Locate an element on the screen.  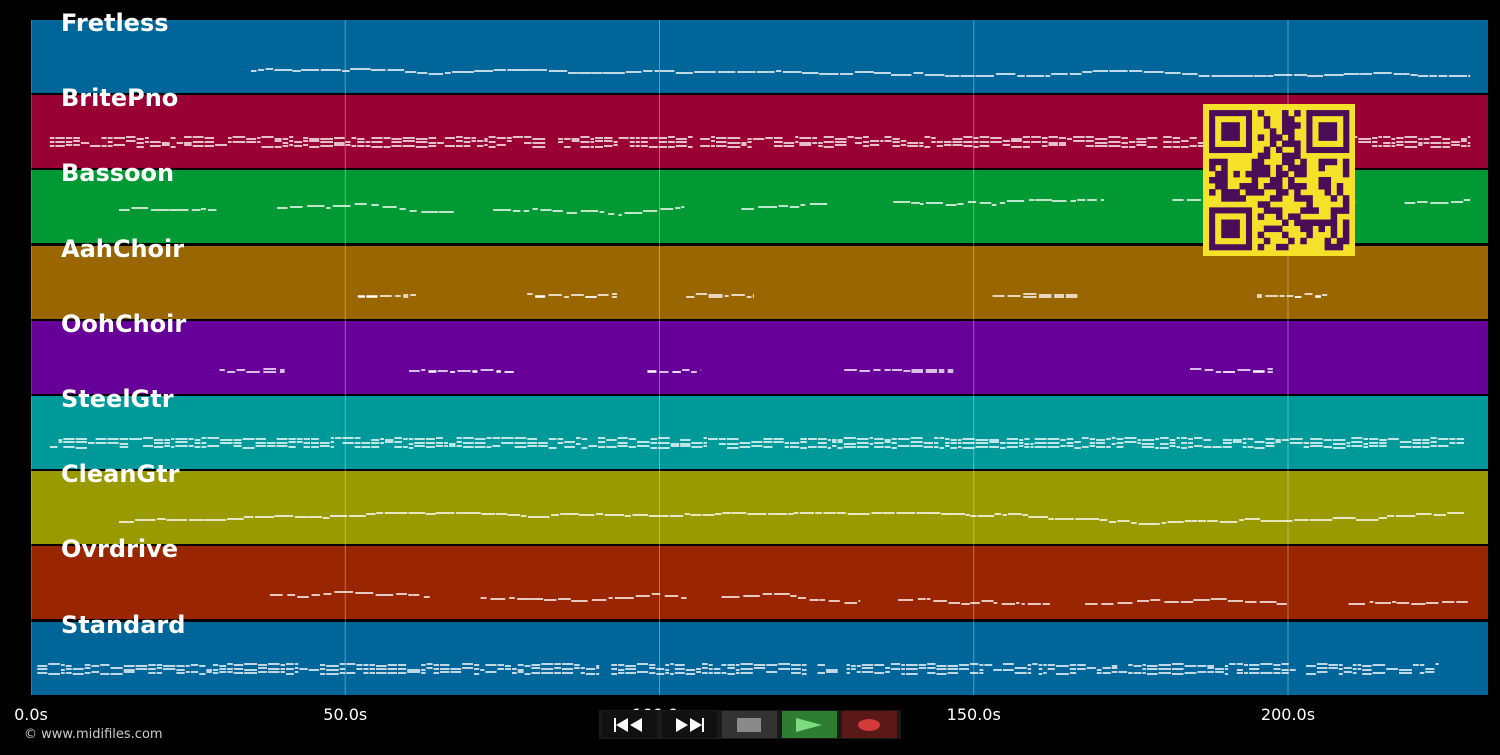
fast-forward-button is located at coordinates (689, 724).